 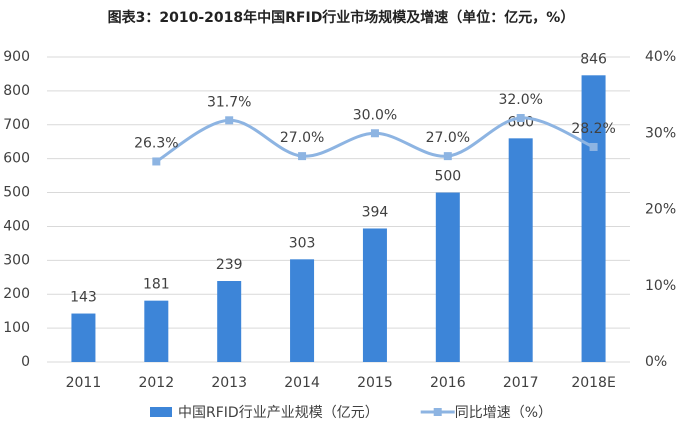 What do you see at coordinates (229, 265) in the screenshot?
I see `bar-value-label: 239` at bounding box center [229, 265].